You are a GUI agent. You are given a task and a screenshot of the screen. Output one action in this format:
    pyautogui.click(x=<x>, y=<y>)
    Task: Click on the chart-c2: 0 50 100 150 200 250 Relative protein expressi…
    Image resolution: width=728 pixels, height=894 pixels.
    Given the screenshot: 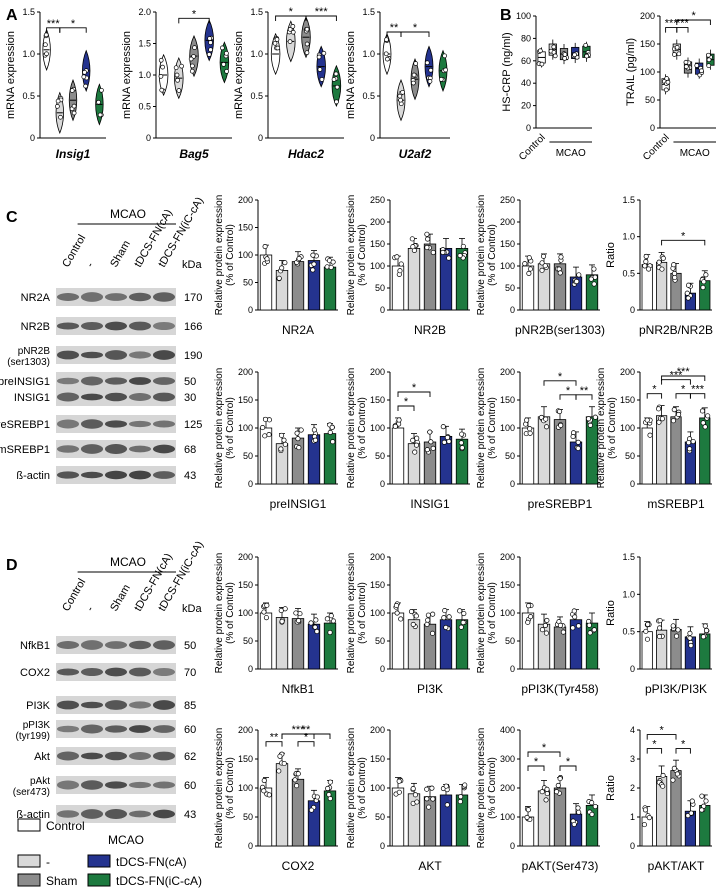 What is the action you would take?
    pyautogui.click(x=408, y=266)
    